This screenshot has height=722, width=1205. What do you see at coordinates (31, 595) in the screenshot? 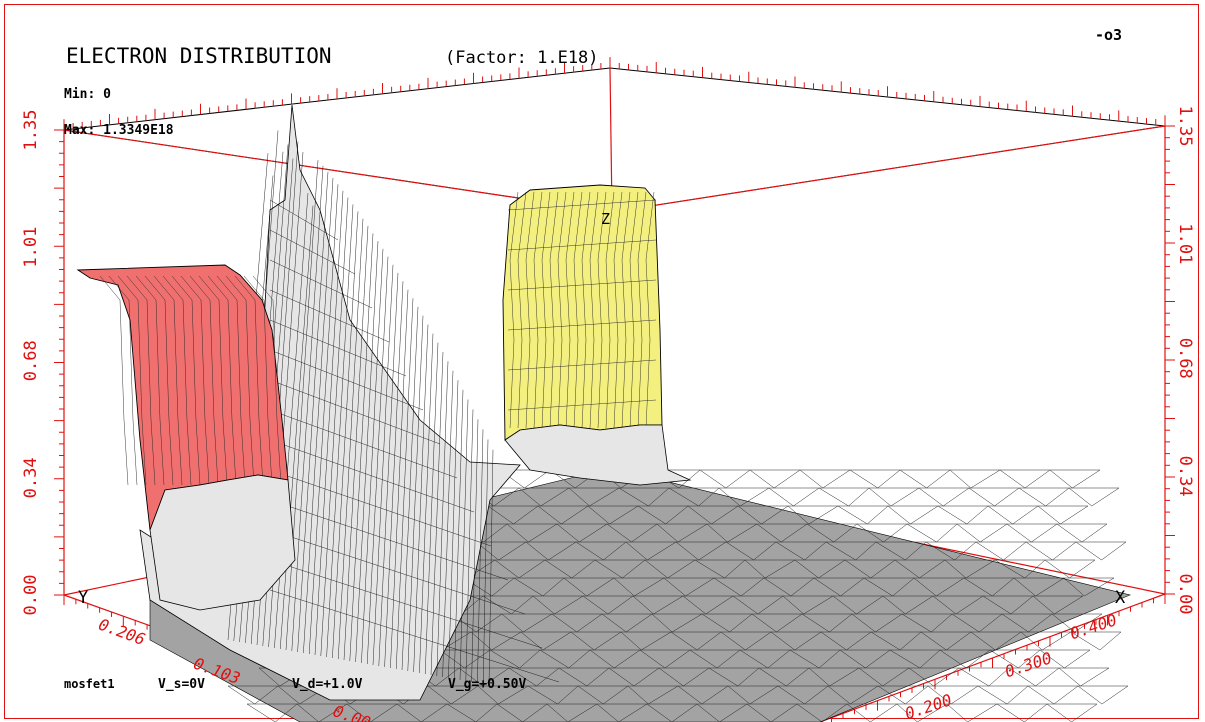
I see `z-tick-label-left: 0.00` at bounding box center [31, 595].